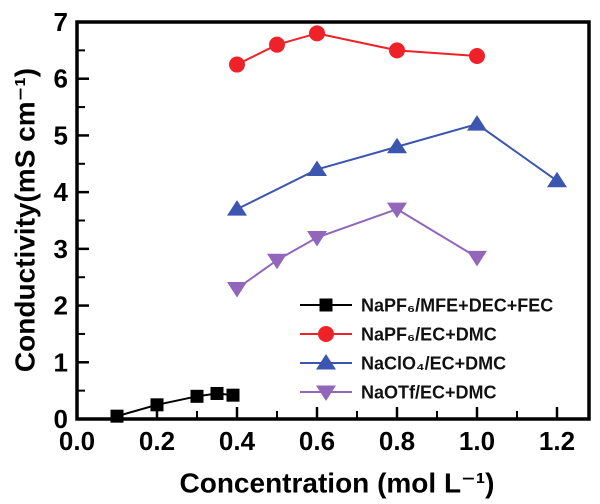 Image resolution: width=600 pixels, height=504 pixels. Describe the element at coordinates (433, 364) in the screenshot. I see `legend-label: NaClO₄/EC+DMC` at that location.